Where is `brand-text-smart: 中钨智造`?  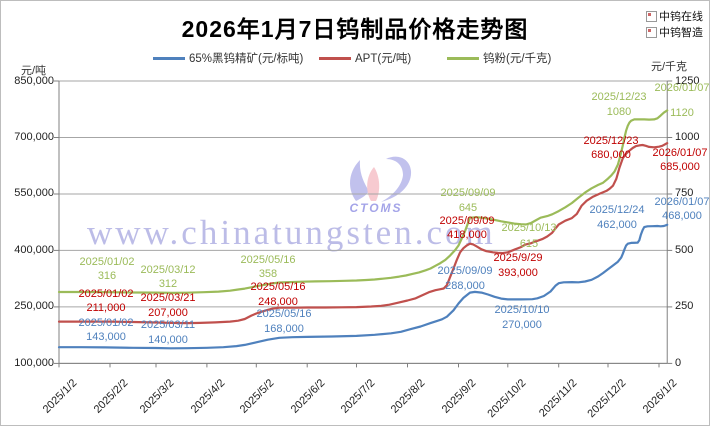
brand-text-smart: 中钨智造 is located at coordinates (681, 33).